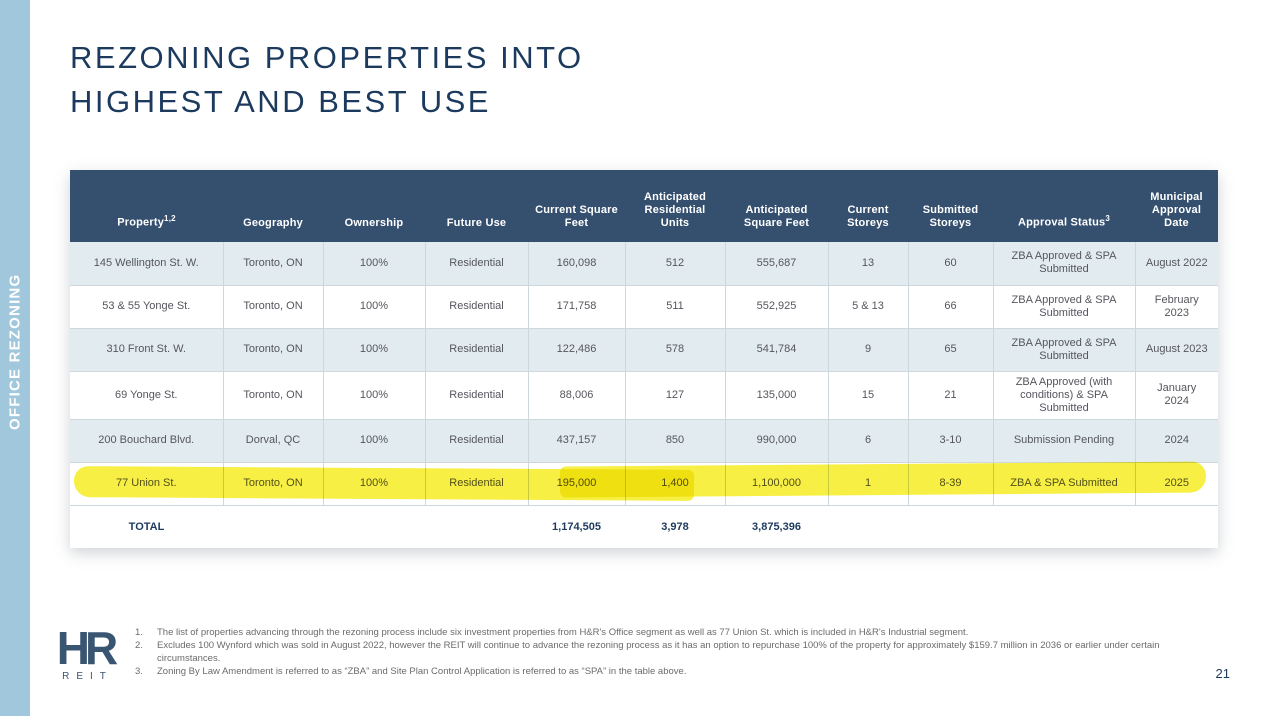 The width and height of the screenshot is (1280, 716). Describe the element at coordinates (675, 395) in the screenshot. I see `cell-anticipated-residential-units: 127` at that location.